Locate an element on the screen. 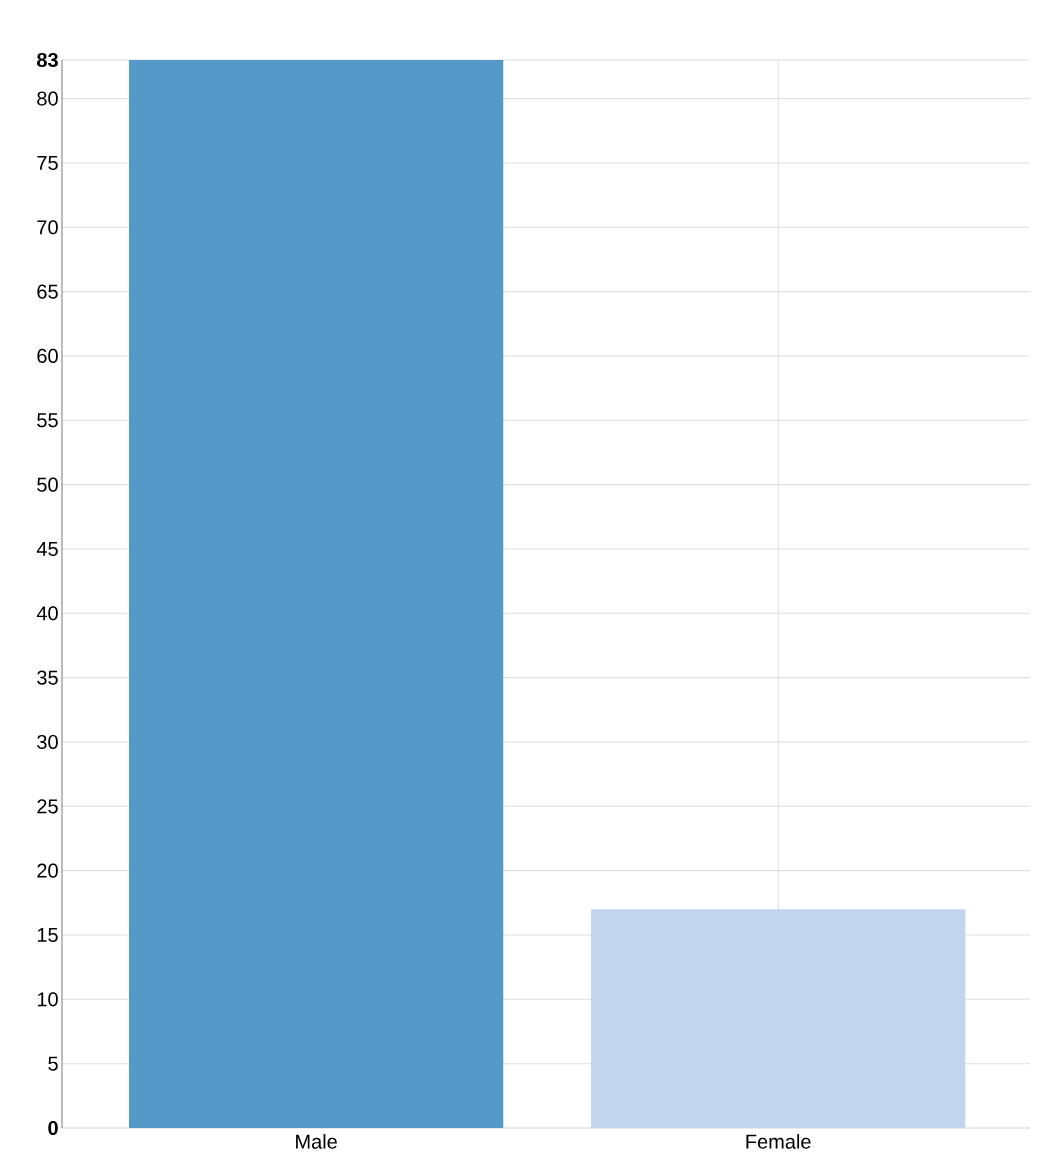 The width and height of the screenshot is (1040, 1172). y-tick-label: 70 is located at coordinates (47, 227).